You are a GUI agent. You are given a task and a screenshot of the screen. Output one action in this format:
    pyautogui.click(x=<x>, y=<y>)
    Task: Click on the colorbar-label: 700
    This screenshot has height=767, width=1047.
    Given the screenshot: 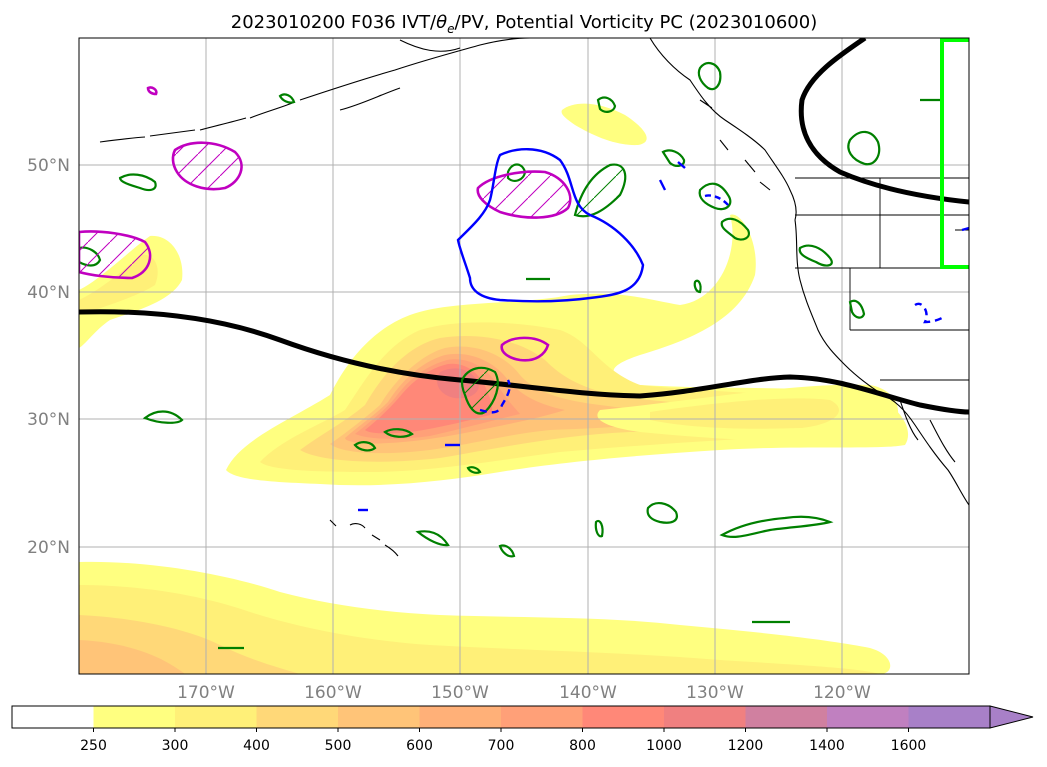 What is the action you would take?
    pyautogui.click(x=501, y=746)
    